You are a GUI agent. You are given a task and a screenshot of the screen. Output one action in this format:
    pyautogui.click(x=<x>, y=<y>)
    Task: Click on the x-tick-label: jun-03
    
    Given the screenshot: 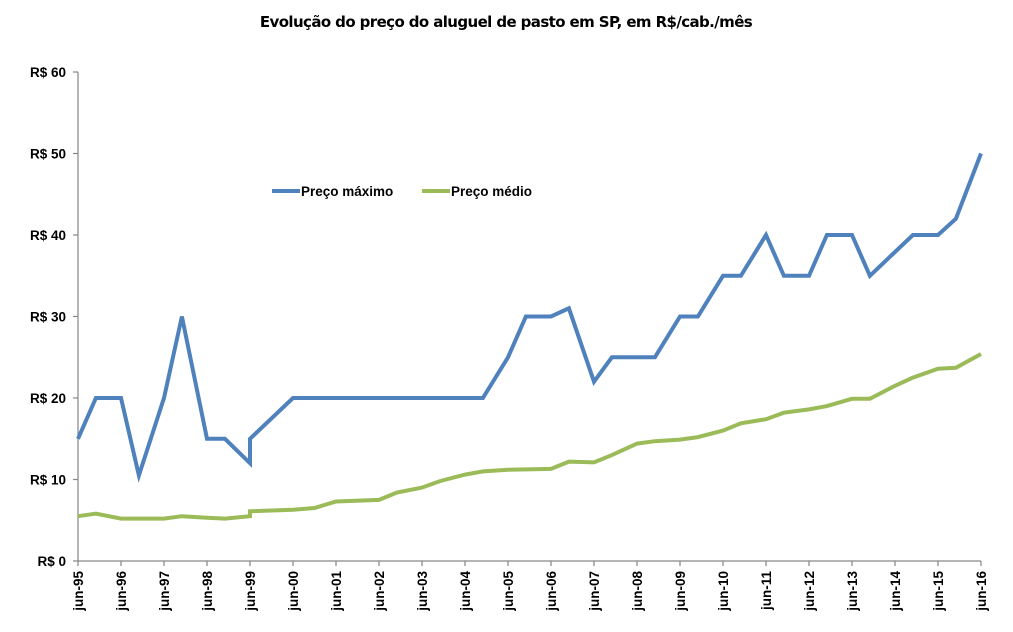 What is the action you would take?
    pyautogui.click(x=422, y=591)
    